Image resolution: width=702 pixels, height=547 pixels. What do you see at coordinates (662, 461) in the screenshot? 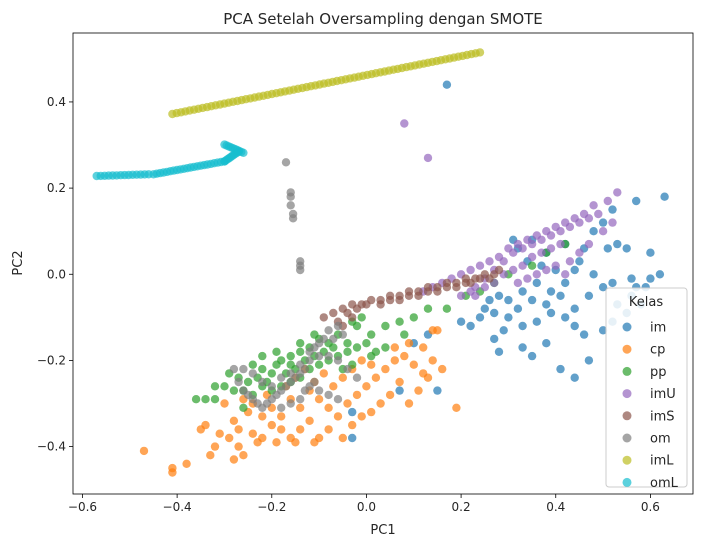
I see `legend-label-imL: imL` at bounding box center [662, 461].